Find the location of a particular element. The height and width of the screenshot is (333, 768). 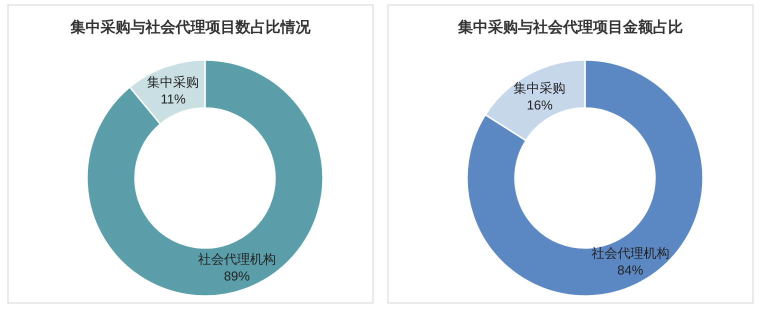

data-label: 84% is located at coordinates (630, 270).